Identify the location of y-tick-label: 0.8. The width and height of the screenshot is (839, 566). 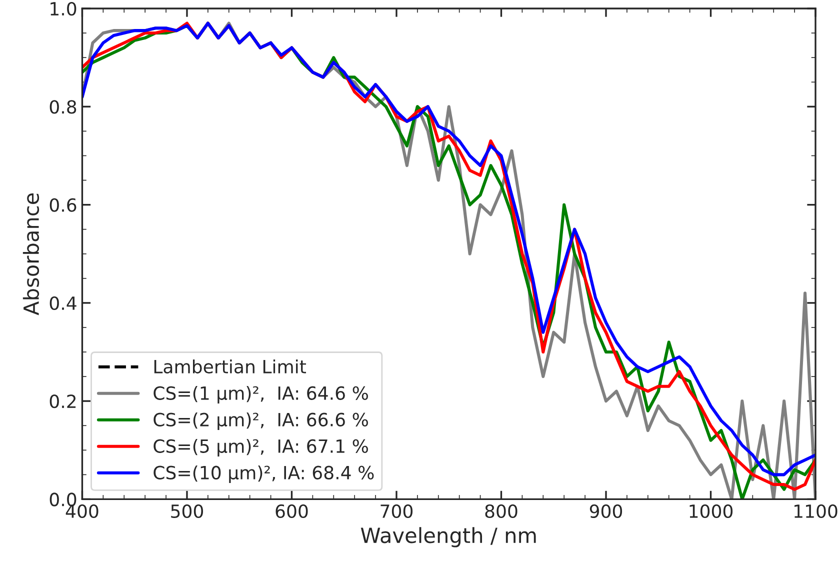
(63, 107).